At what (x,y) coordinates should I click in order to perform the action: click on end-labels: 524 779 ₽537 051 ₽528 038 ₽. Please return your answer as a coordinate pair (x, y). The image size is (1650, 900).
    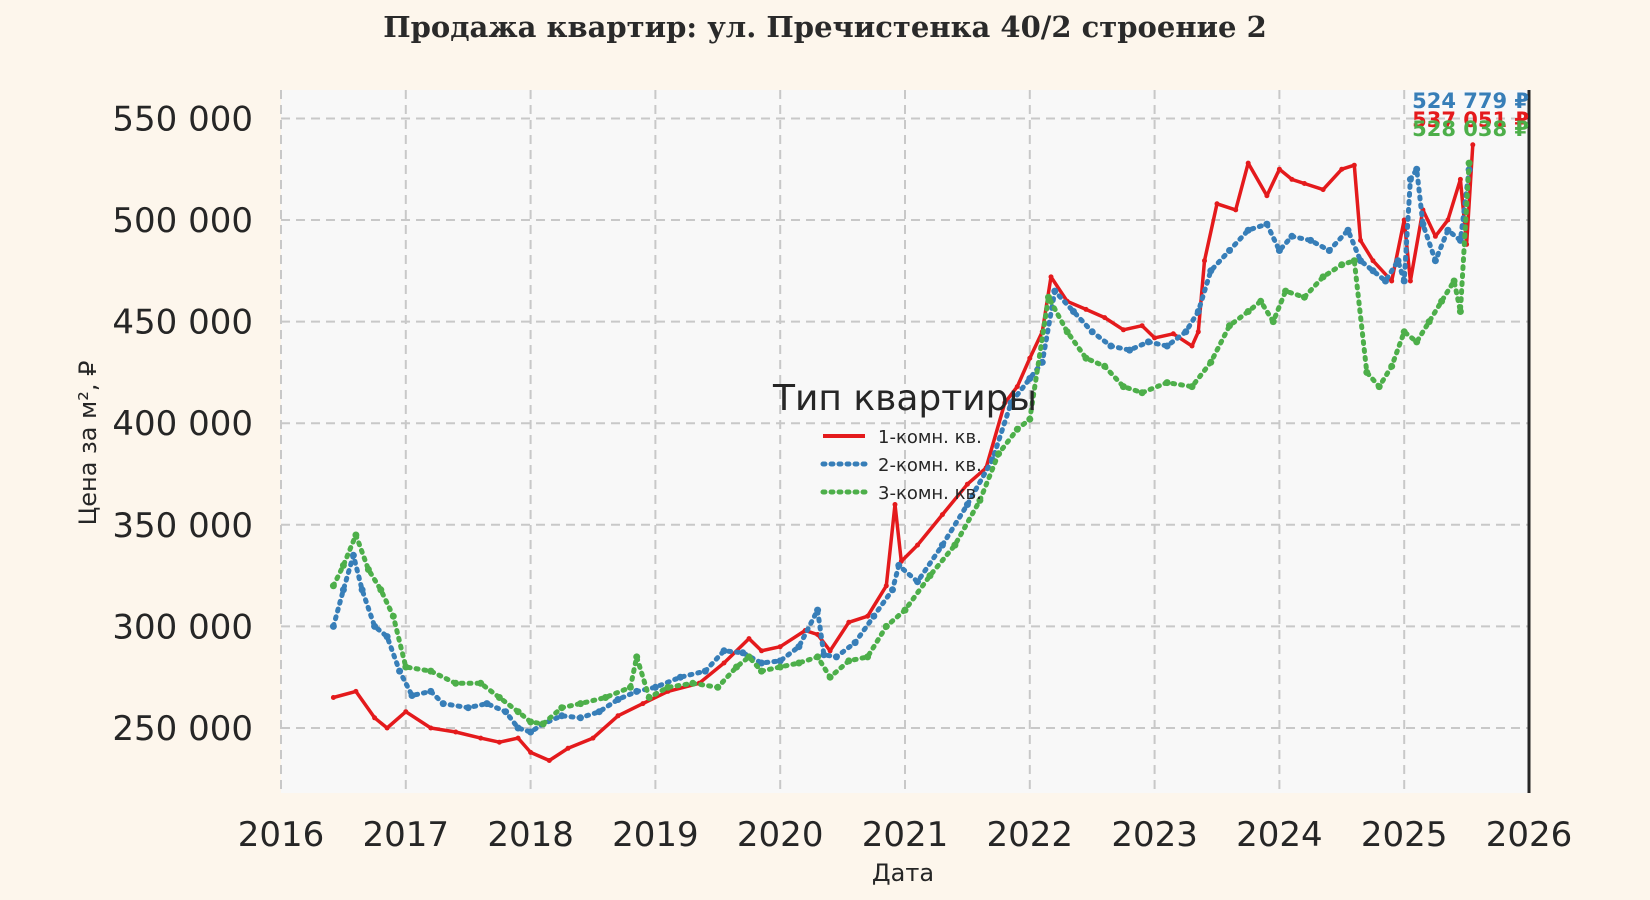
    Looking at the image, I should click on (1470, 115).